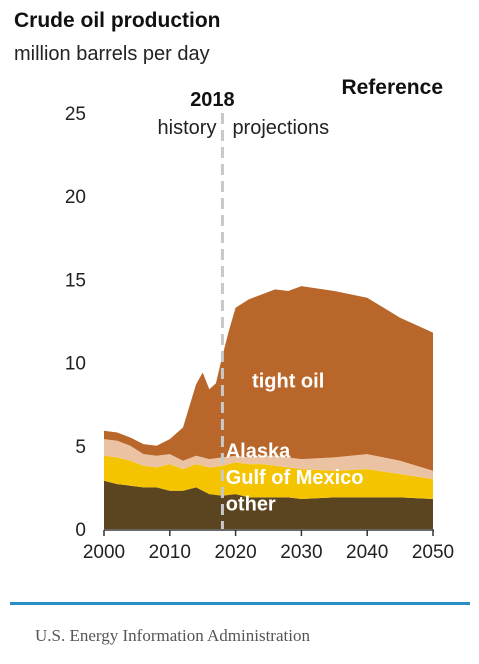 Image resolution: width=479 pixels, height=664 pixels. What do you see at coordinates (170, 552) in the screenshot?
I see `x-tick-label-2010: 2010` at bounding box center [170, 552].